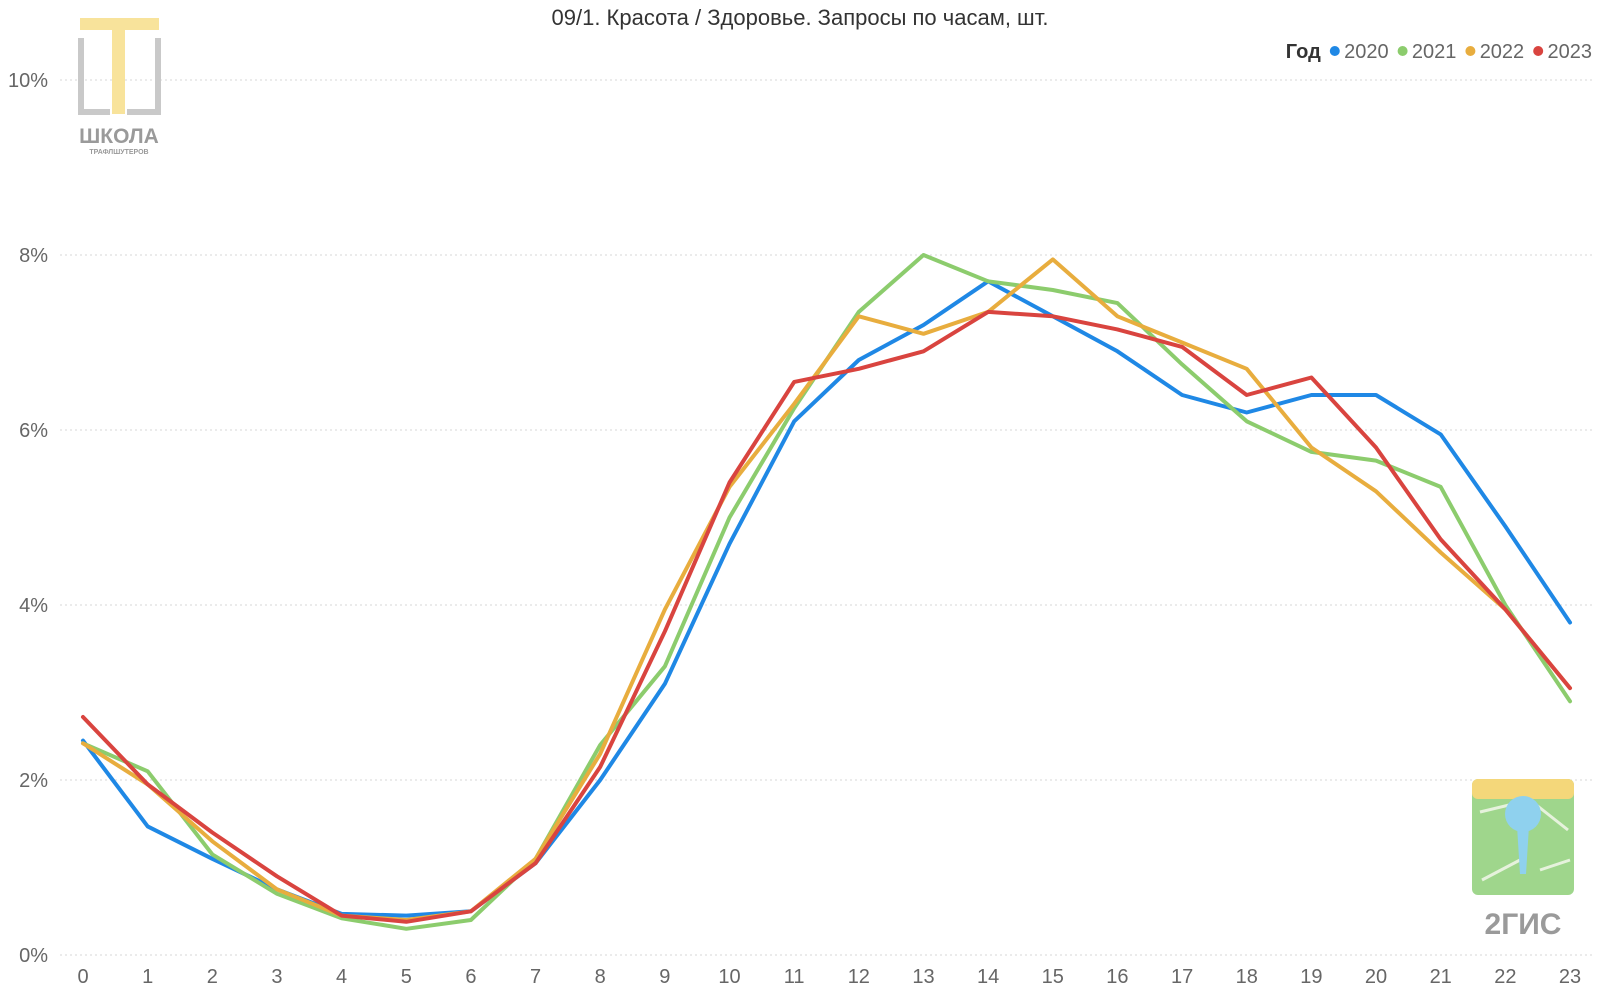 The width and height of the screenshot is (1600, 996). What do you see at coordinates (33, 606) in the screenshot?
I see `y-tick-label-4: 4%` at bounding box center [33, 606].